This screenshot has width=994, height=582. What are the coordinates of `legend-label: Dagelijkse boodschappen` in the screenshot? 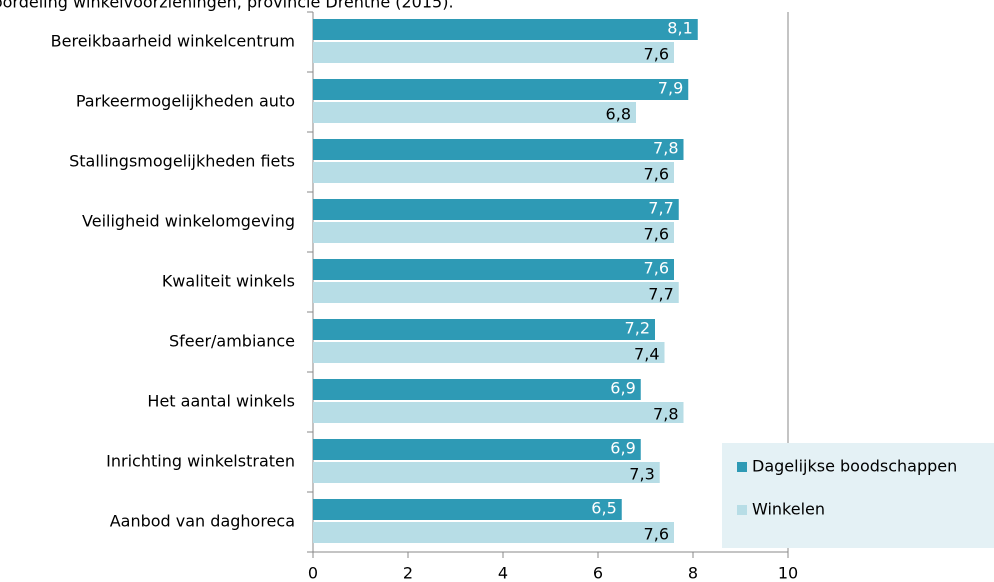 It's located at (854, 466).